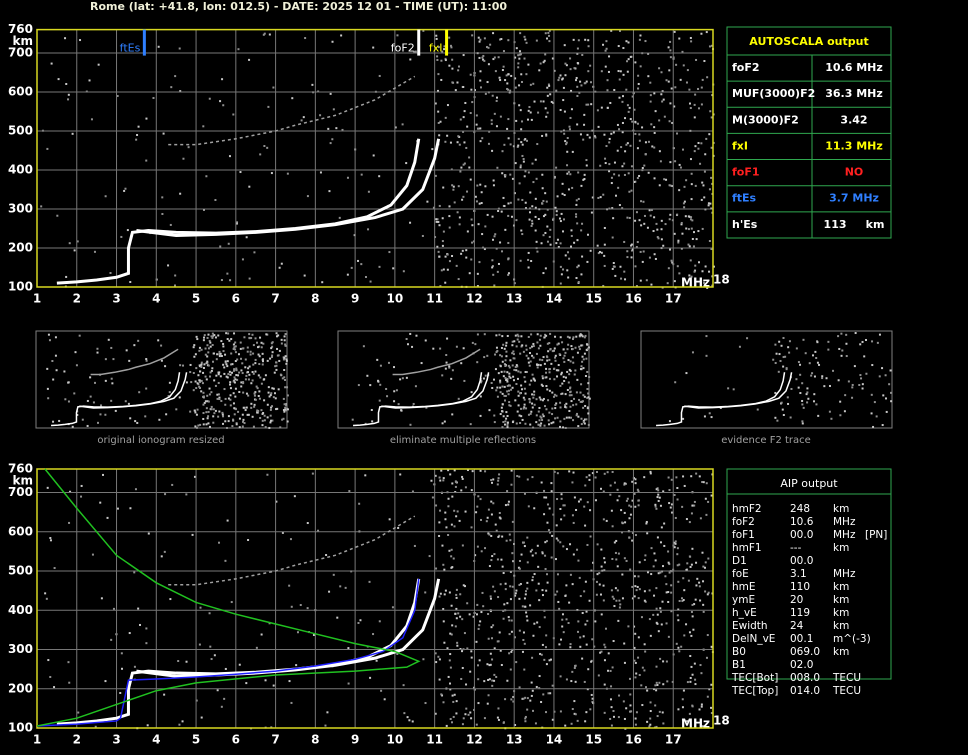 The width and height of the screenshot is (968, 755). Describe the element at coordinates (798, 574) in the screenshot. I see `aip-cell: 3.1` at that location.